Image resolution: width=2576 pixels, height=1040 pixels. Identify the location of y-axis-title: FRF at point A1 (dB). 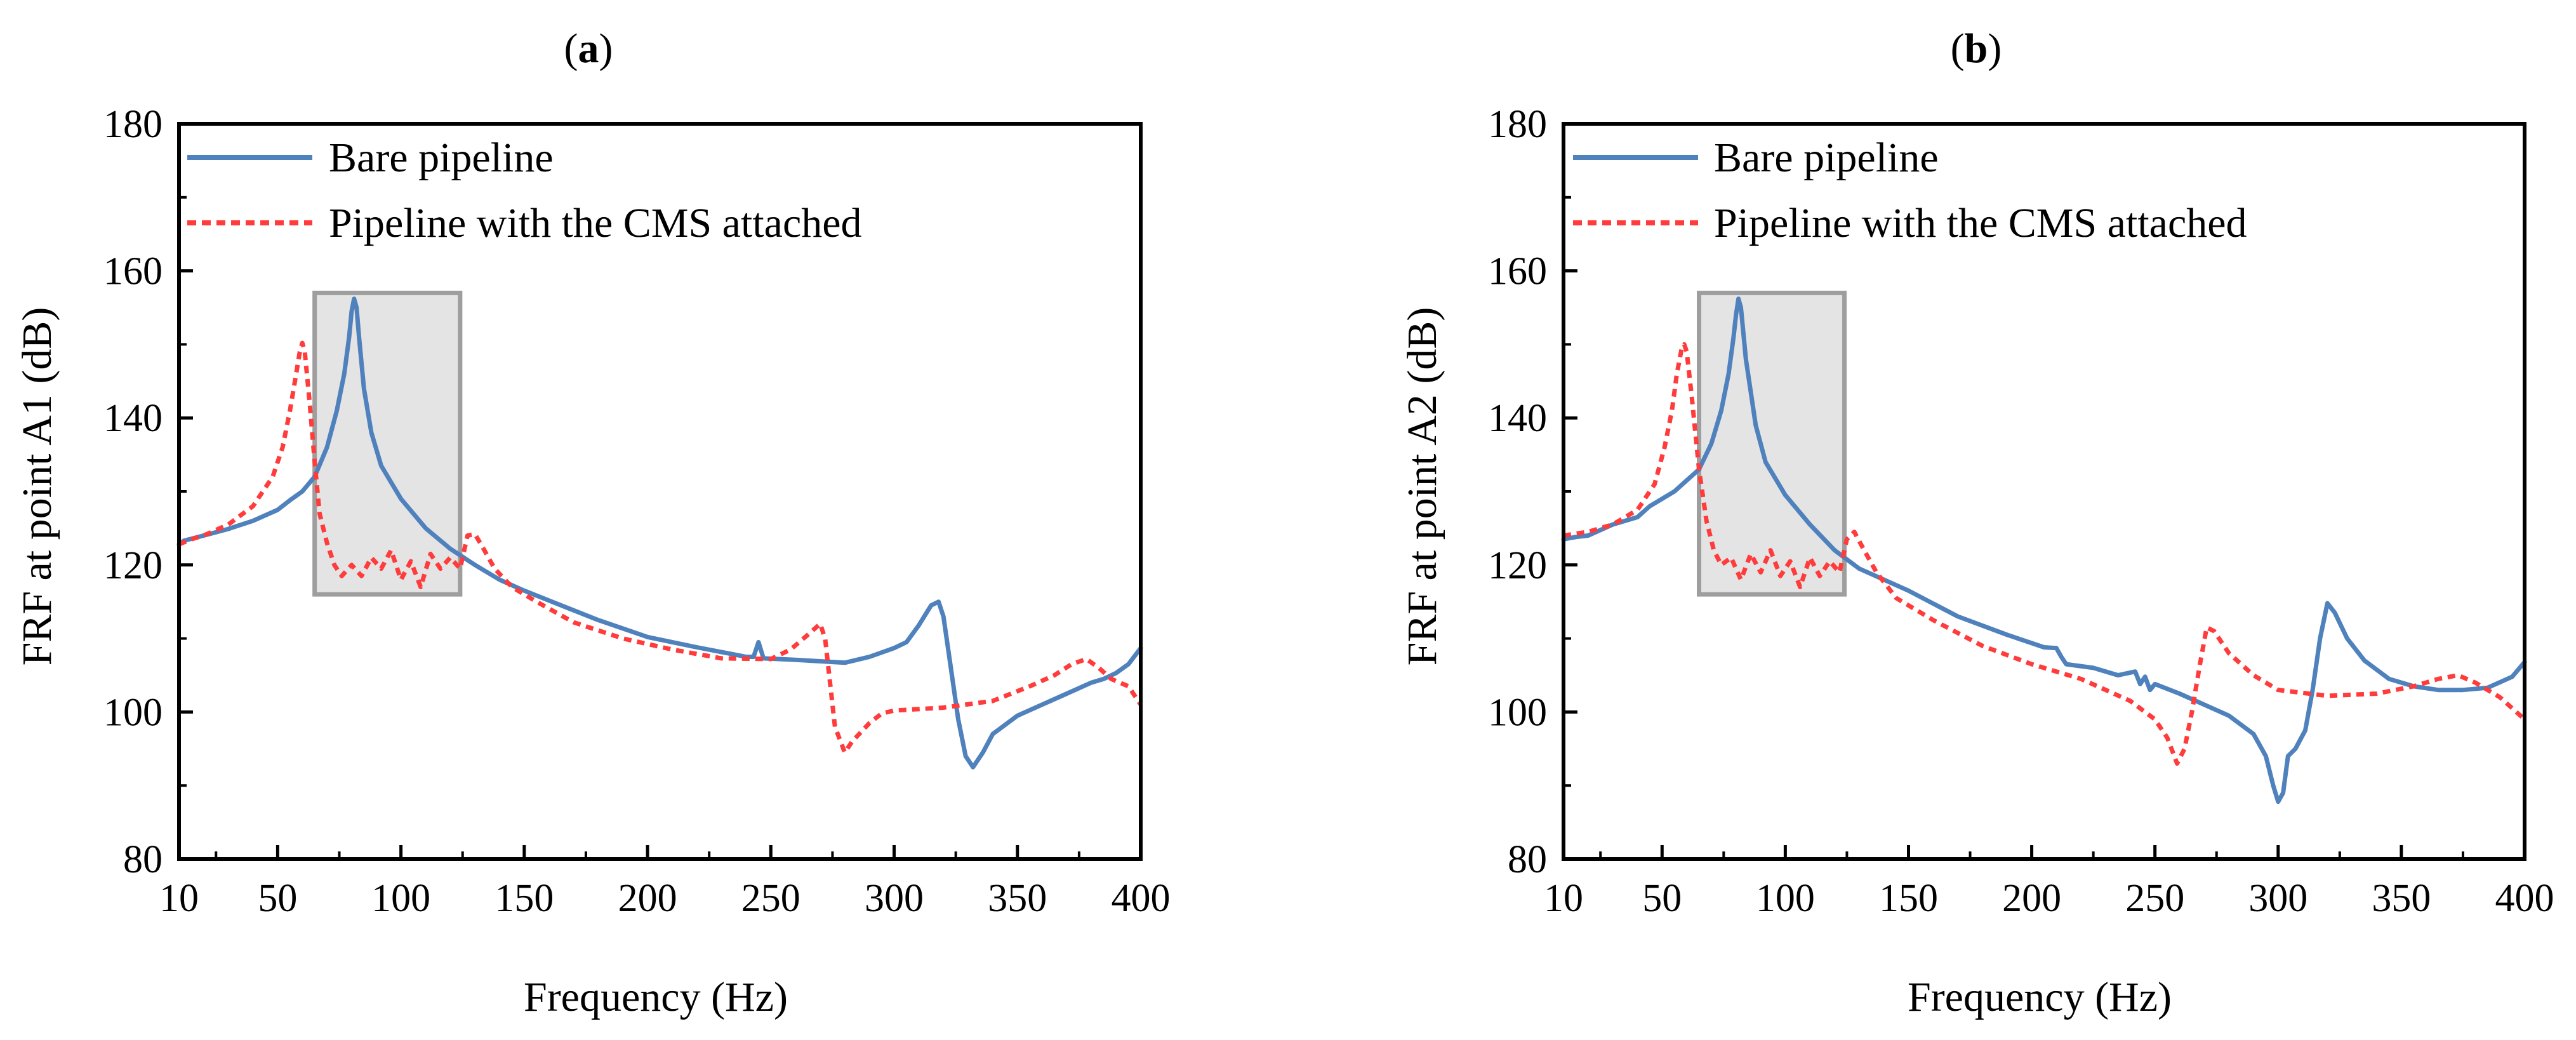
(37, 486).